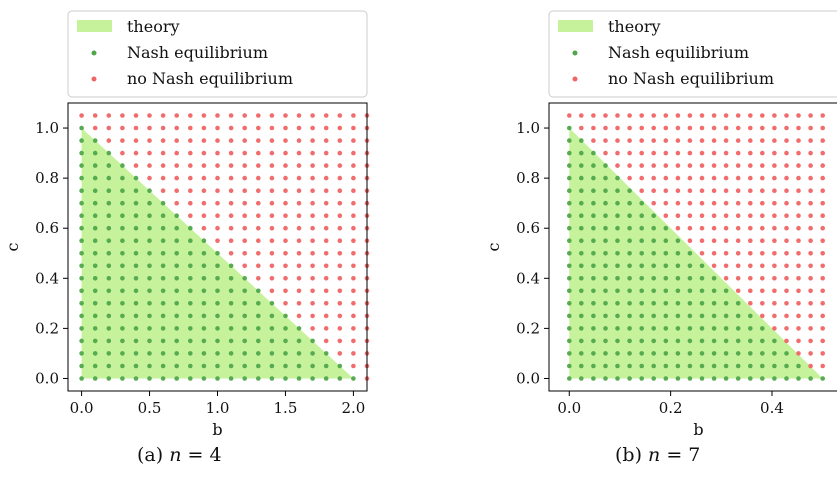  What do you see at coordinates (353, 408) in the screenshot?
I see `x-tick-label: 2.0` at bounding box center [353, 408].